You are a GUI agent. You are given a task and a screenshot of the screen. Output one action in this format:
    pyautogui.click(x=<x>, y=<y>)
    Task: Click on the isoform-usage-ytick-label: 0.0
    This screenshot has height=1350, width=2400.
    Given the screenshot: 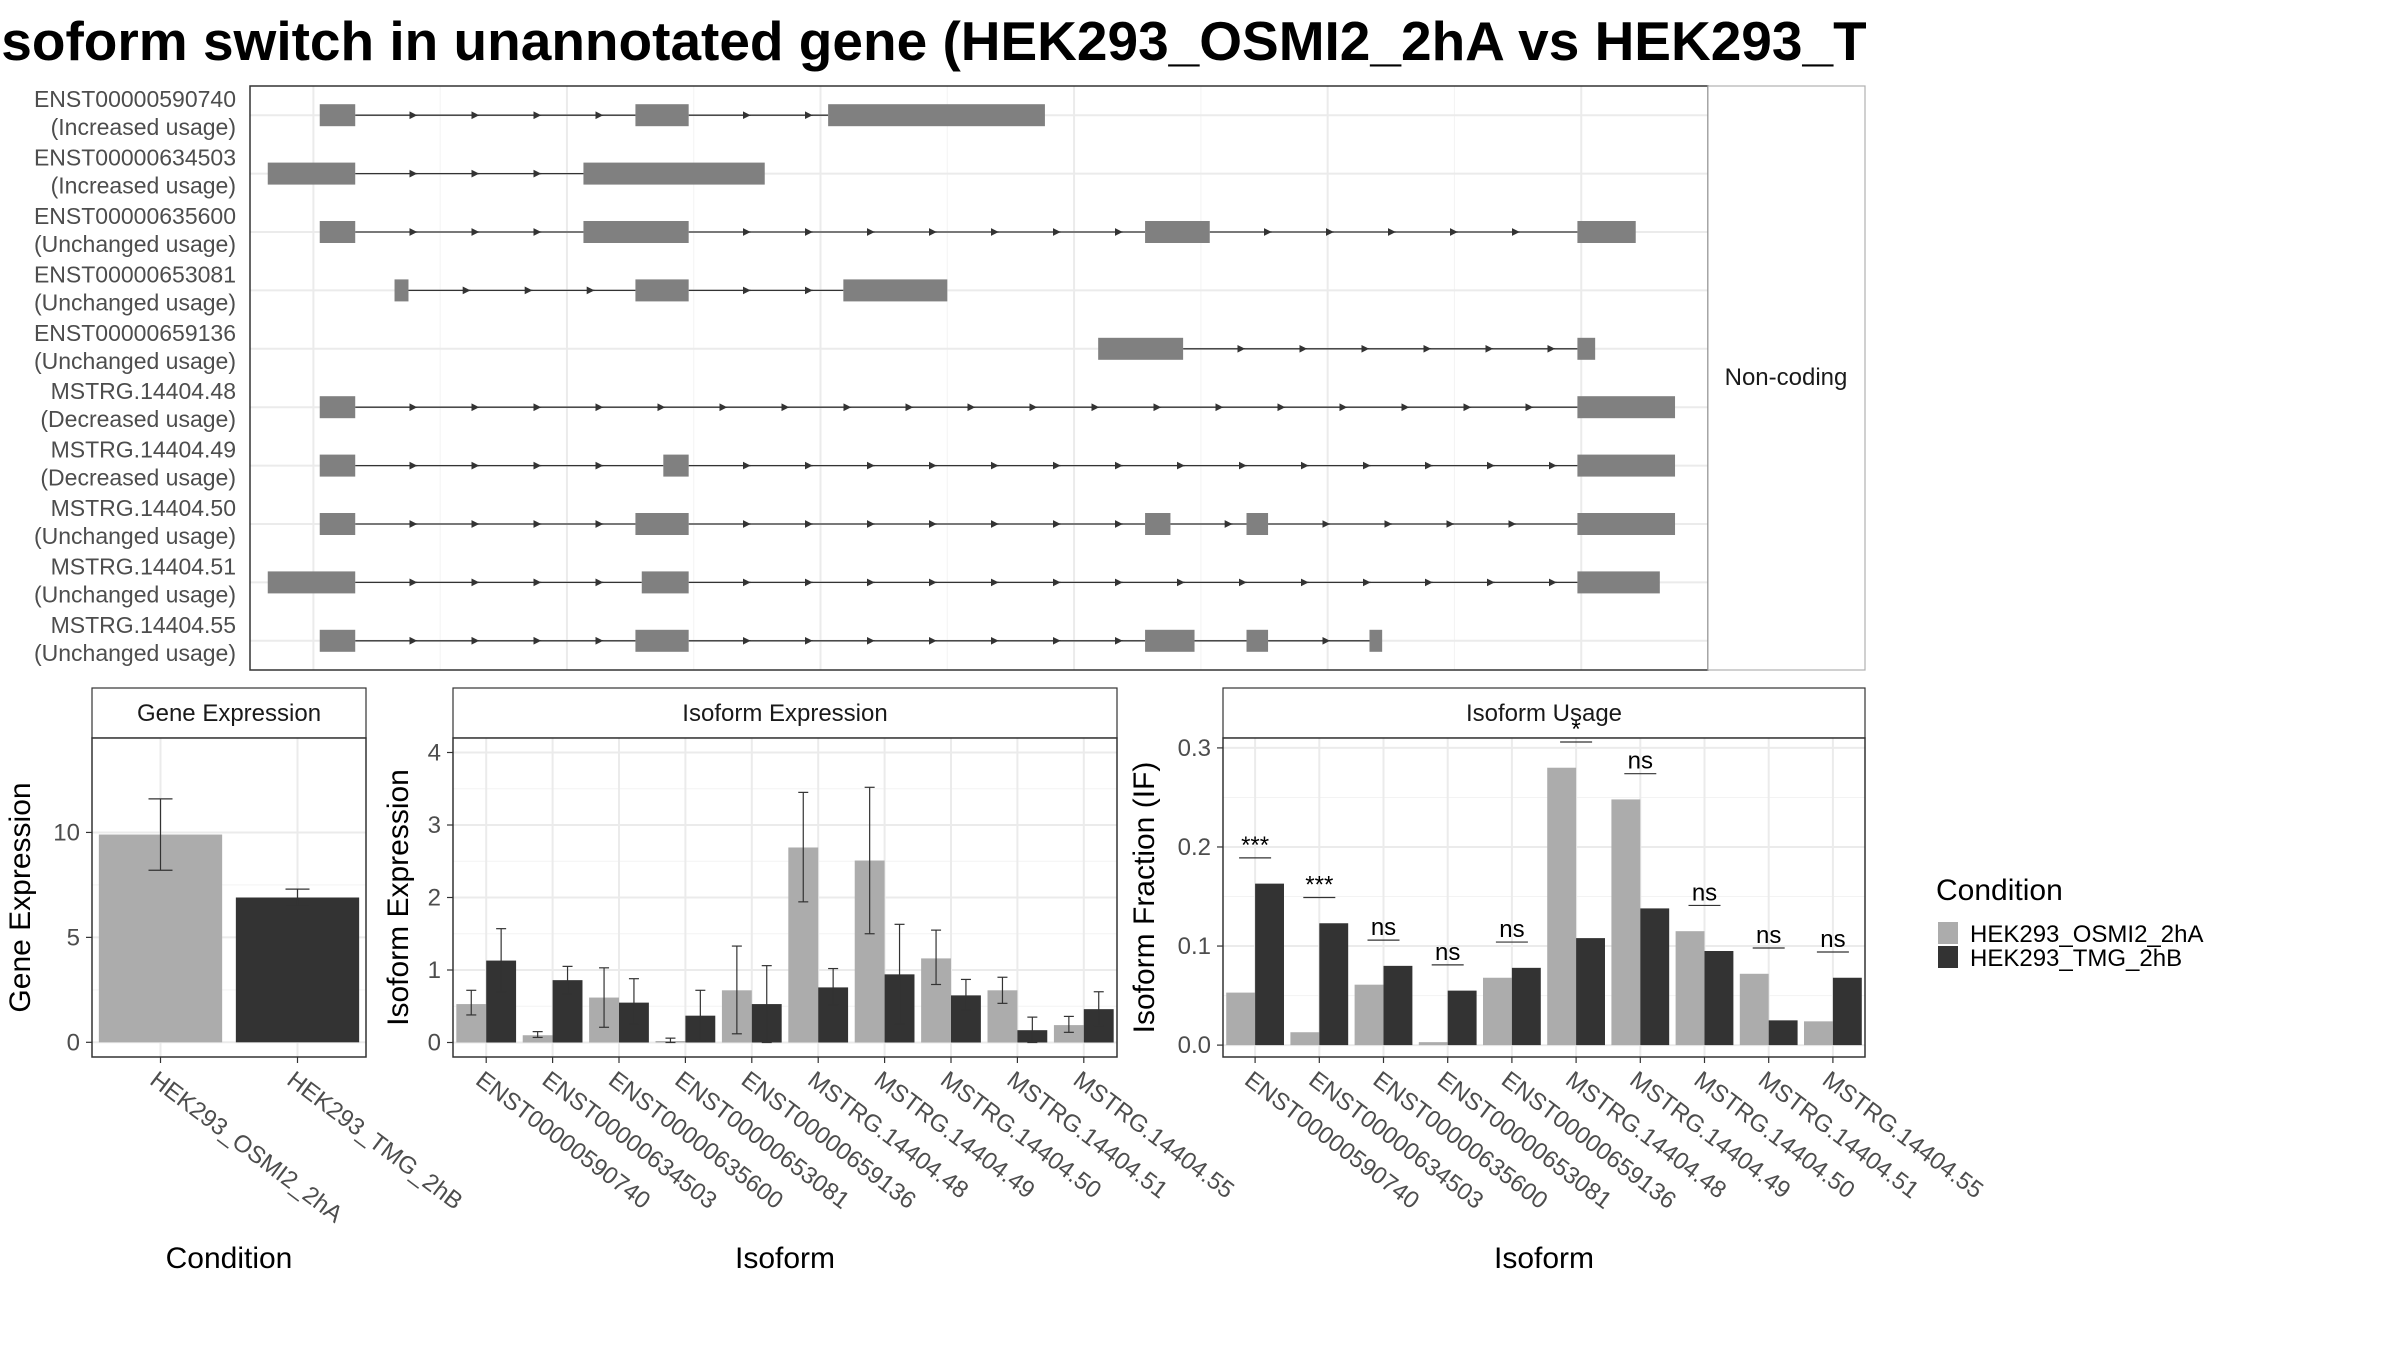 What is the action you would take?
    pyautogui.click(x=1194, y=1045)
    